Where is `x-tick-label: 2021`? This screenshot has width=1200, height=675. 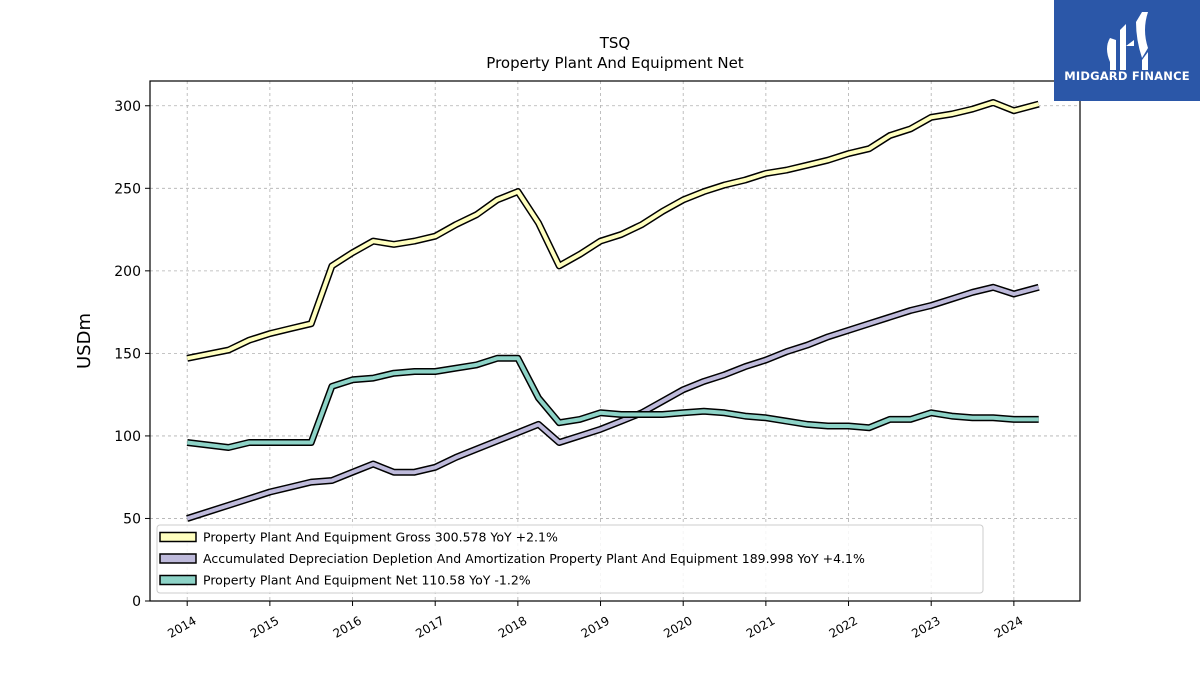 x-tick-label: 2021 is located at coordinates (760, 626).